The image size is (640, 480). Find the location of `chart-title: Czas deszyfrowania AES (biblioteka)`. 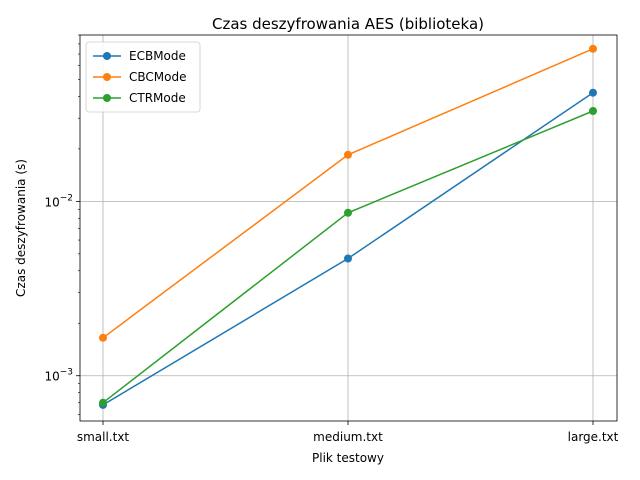

chart-title: Czas deszyfrowania AES (biblioteka) is located at coordinates (348, 24).